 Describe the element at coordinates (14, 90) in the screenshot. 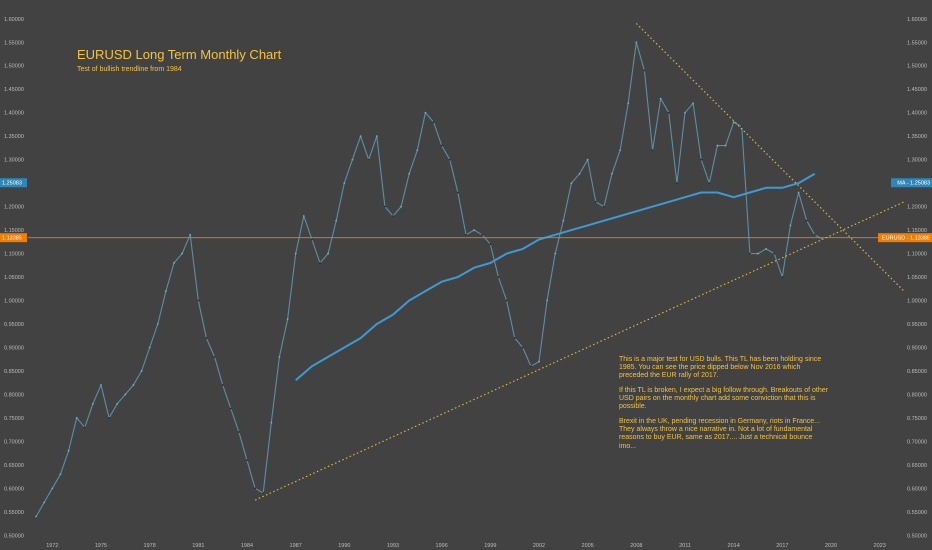

I see `y-tick-label-left: 1.45000` at that location.